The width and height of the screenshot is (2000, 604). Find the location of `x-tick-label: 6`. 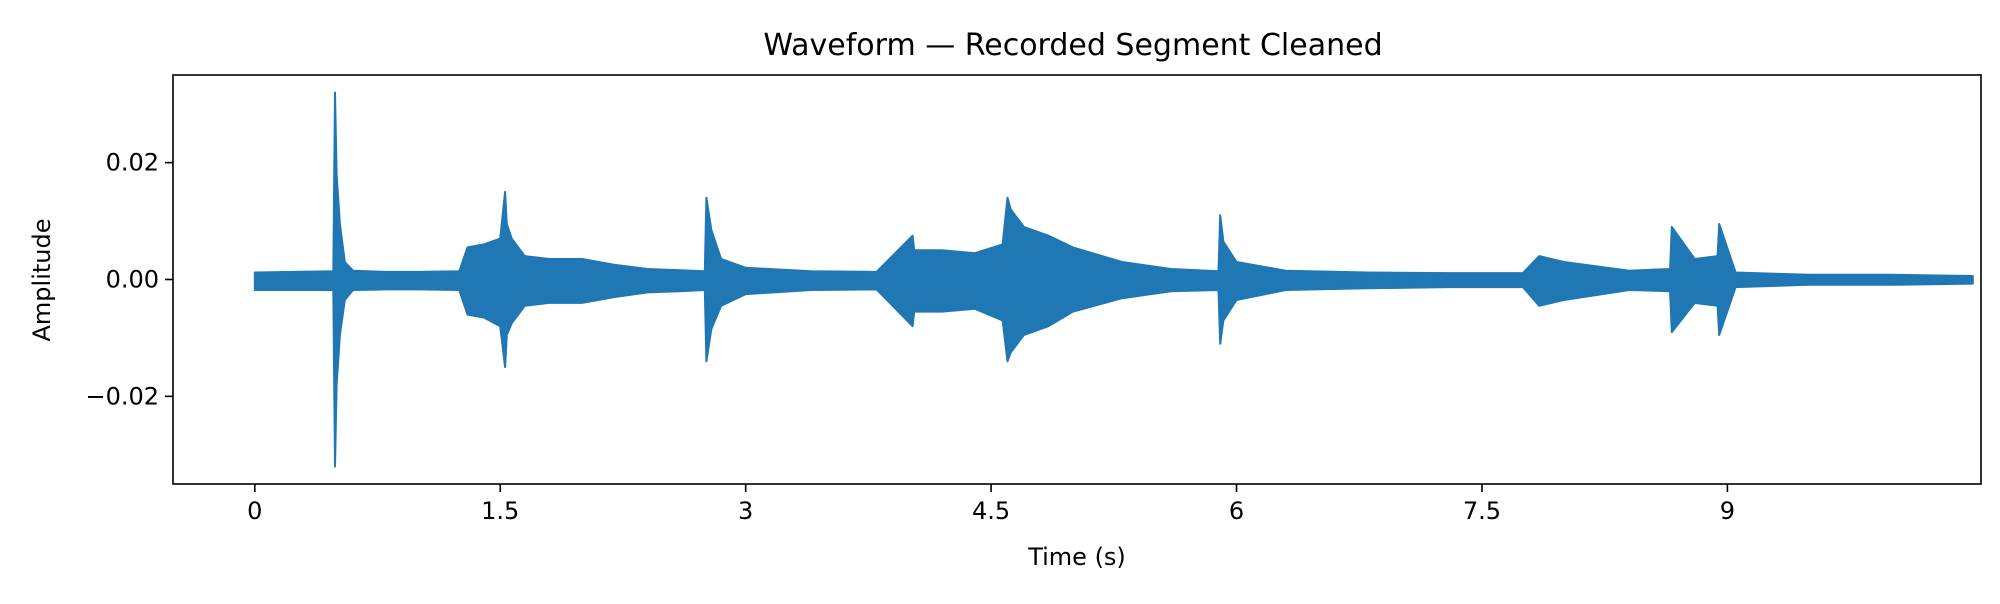

x-tick-label: 6 is located at coordinates (1236, 511).